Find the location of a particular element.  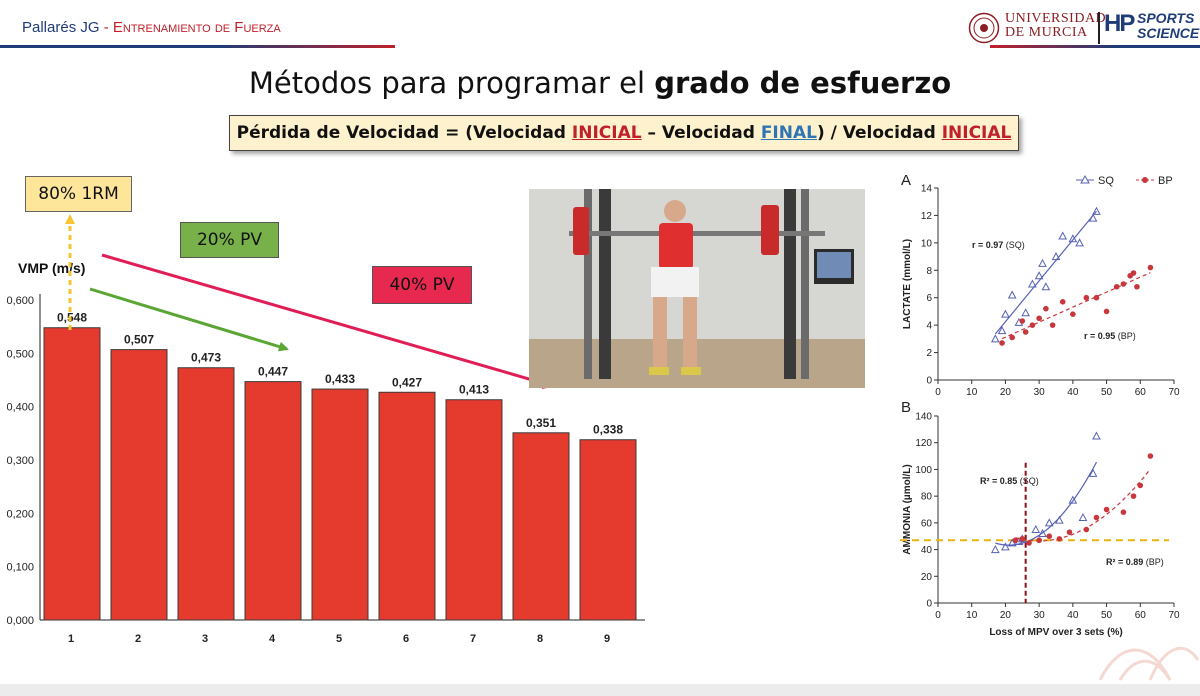

y-tick-label: 0,200 is located at coordinates (20, 514).